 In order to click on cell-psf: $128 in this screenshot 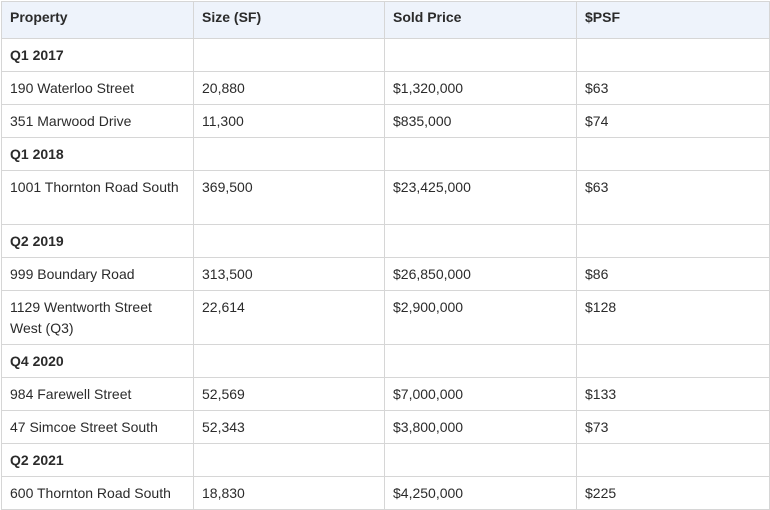, I will do `click(673, 317)`.